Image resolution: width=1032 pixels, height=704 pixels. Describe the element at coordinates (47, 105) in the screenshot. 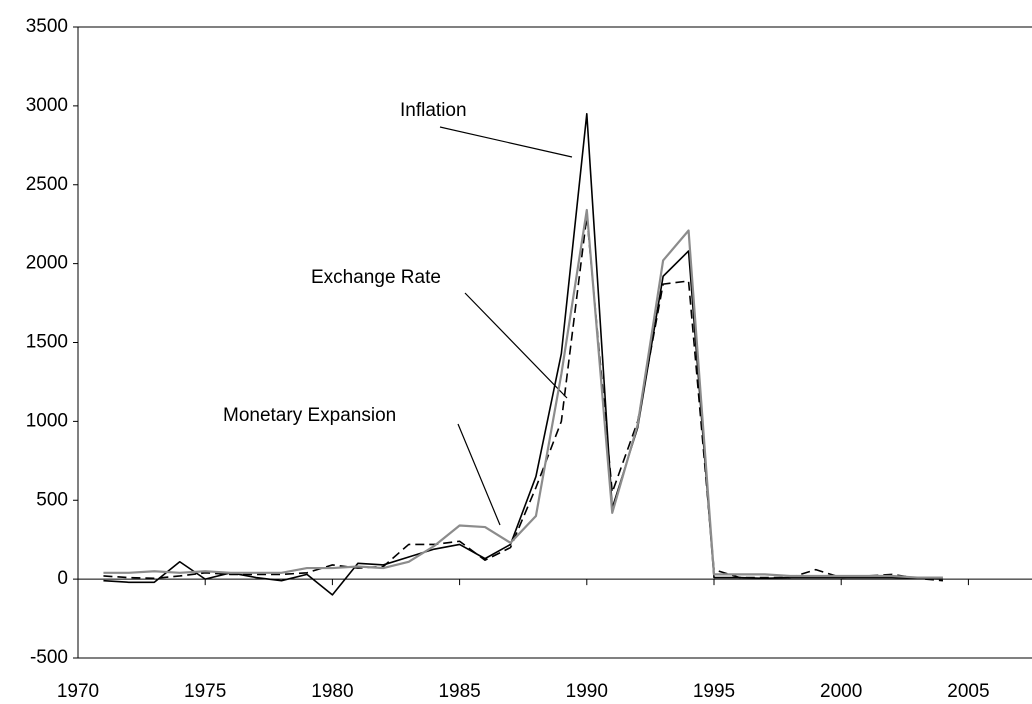

I see `y-tick-label: 3000` at that location.